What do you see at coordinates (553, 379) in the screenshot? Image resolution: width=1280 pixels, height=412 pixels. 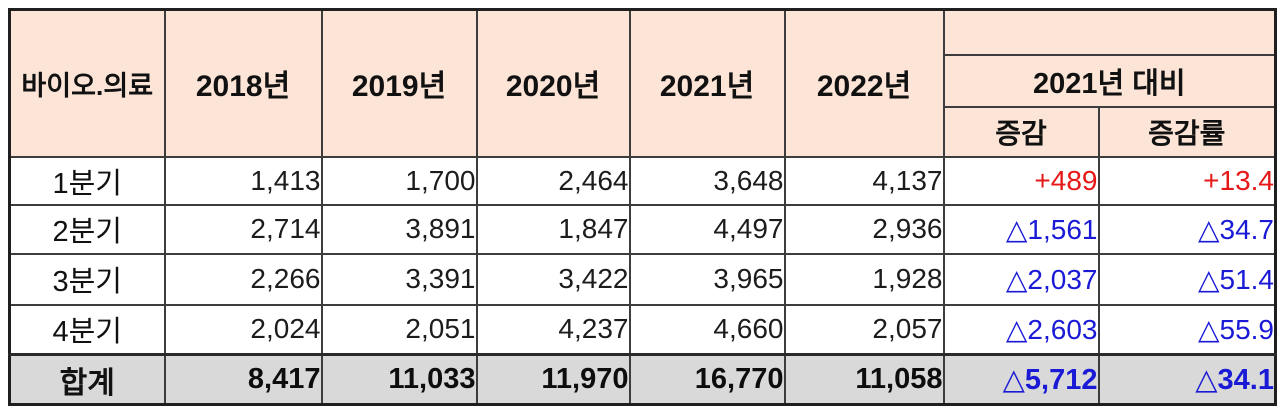 I see `total-value-cell: 11,970` at bounding box center [553, 379].